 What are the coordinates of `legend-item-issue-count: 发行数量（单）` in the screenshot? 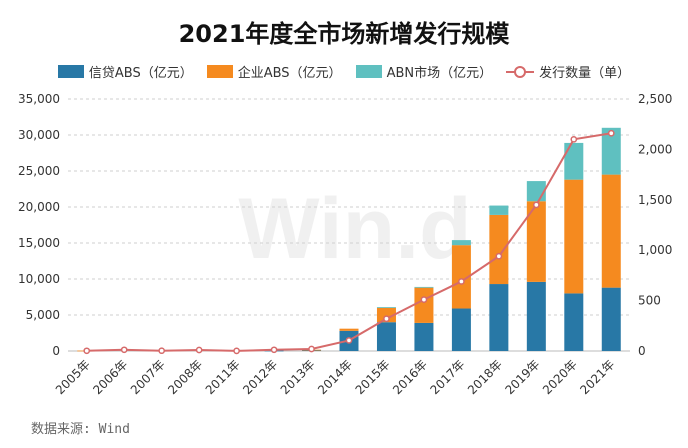 It's located at (568, 71).